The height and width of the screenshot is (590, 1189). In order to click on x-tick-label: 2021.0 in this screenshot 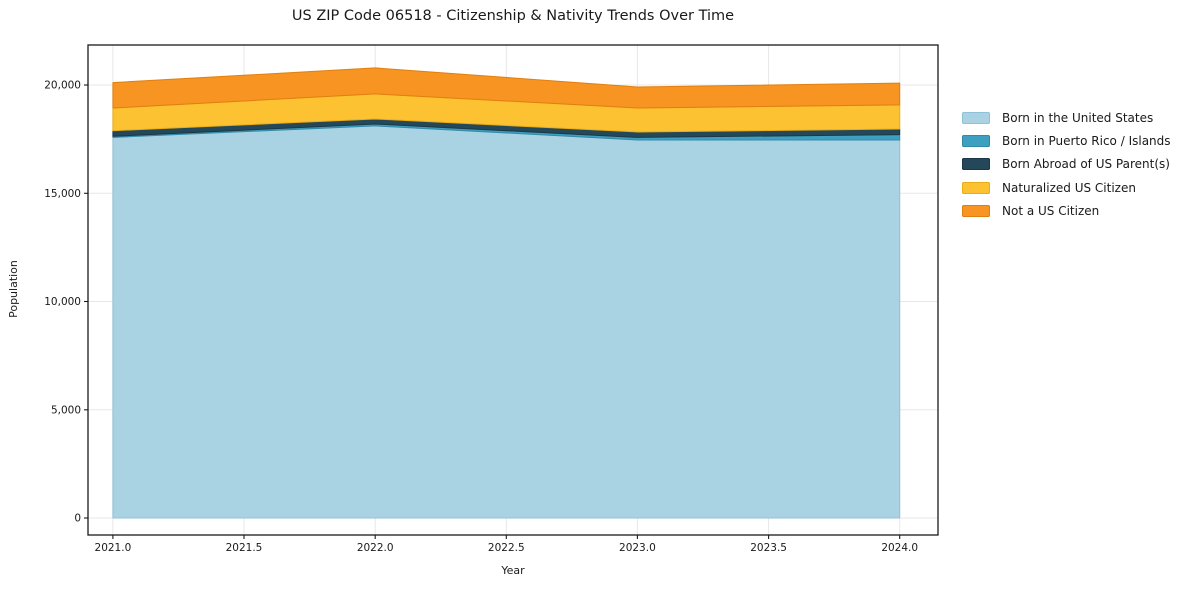, I will do `click(113, 548)`.